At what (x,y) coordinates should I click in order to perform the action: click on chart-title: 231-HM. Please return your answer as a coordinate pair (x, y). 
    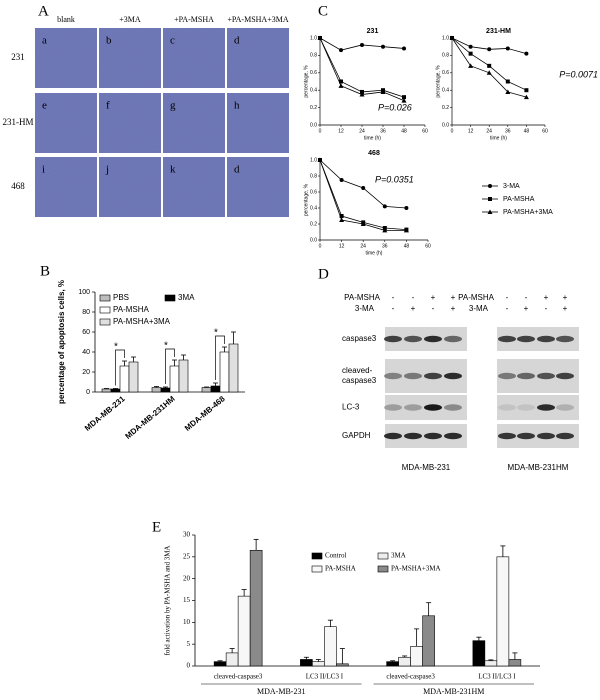
    Looking at the image, I should click on (498, 31).